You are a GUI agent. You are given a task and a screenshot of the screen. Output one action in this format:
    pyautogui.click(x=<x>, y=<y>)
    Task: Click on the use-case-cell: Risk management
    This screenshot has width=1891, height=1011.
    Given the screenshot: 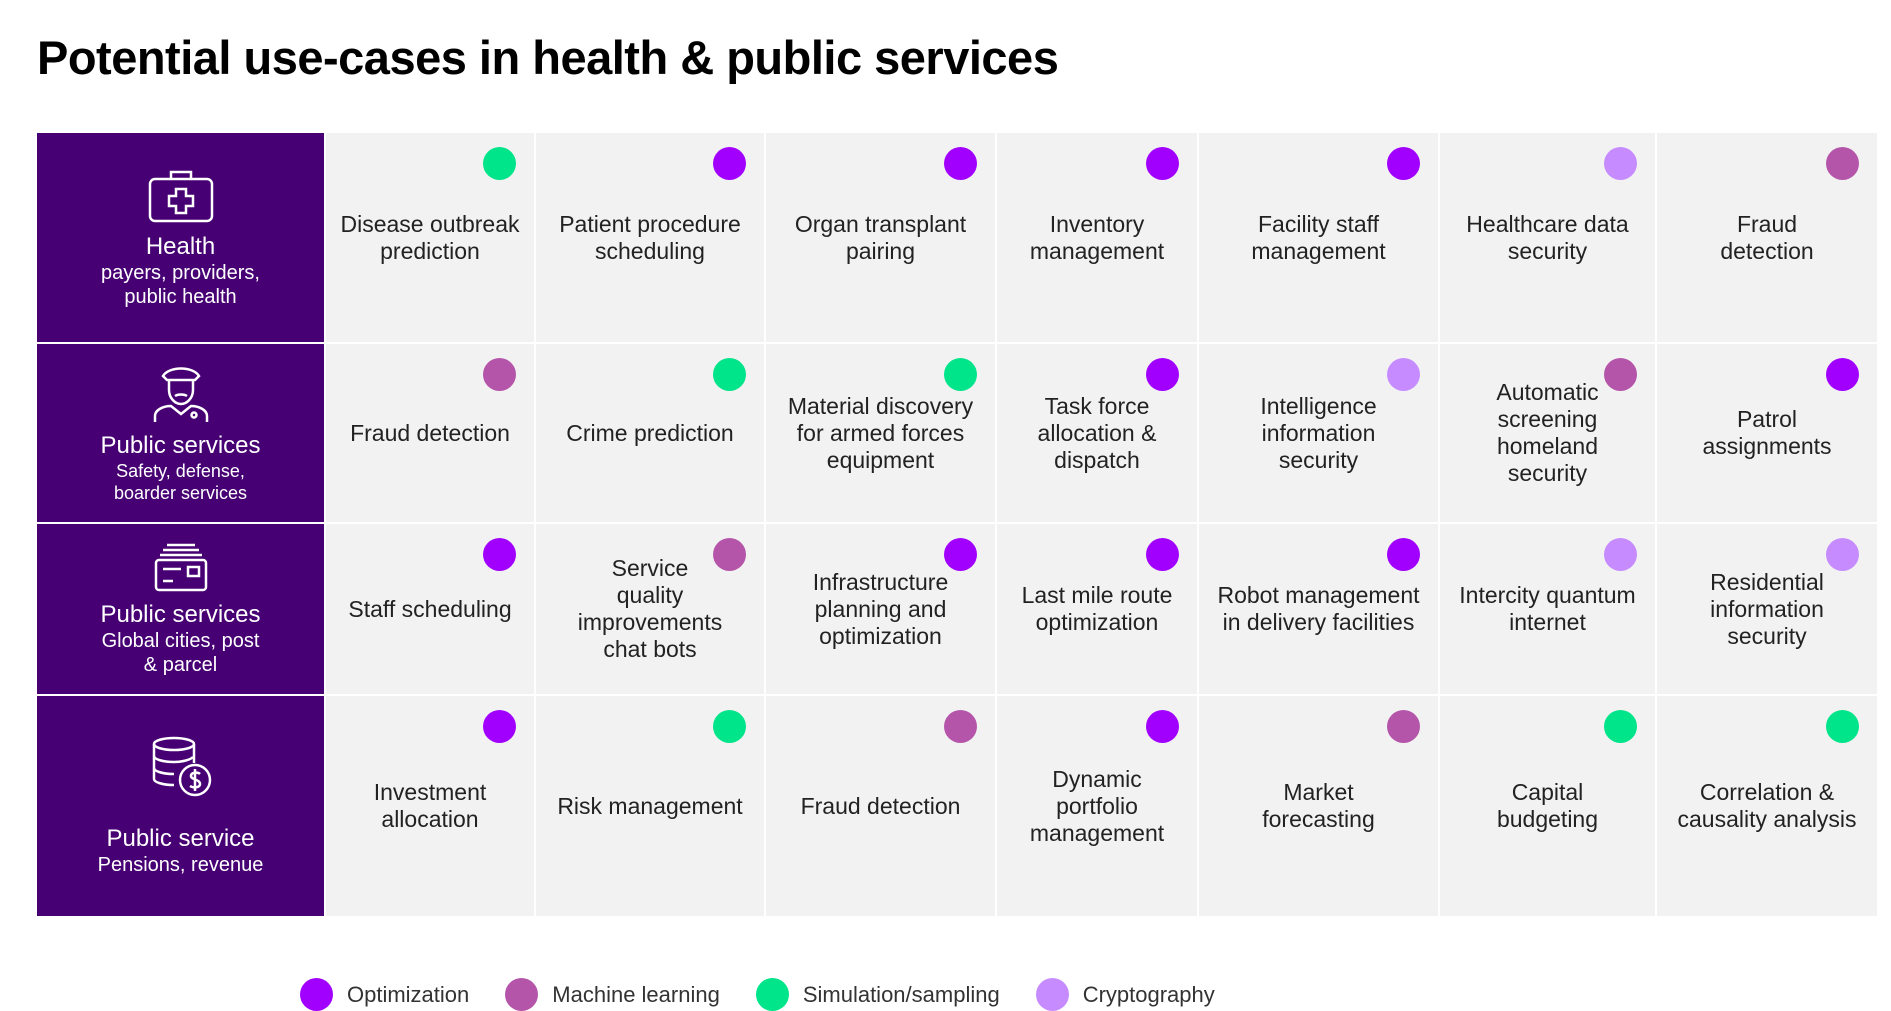 What is the action you would take?
    pyautogui.click(x=650, y=806)
    